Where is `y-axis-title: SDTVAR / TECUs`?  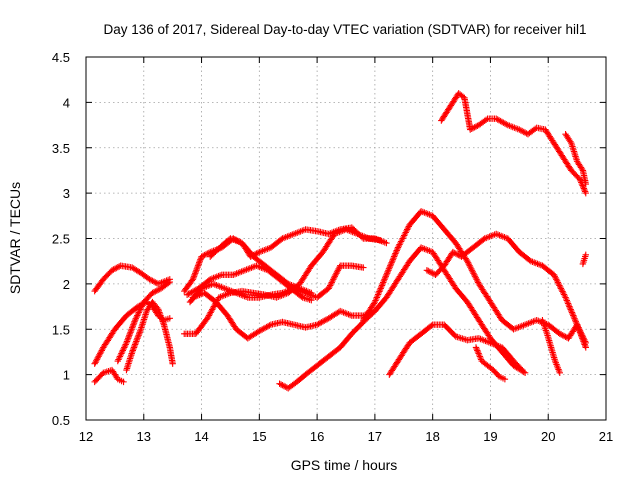
y-axis-title: SDTVAR / TECUs is located at coordinates (15, 238).